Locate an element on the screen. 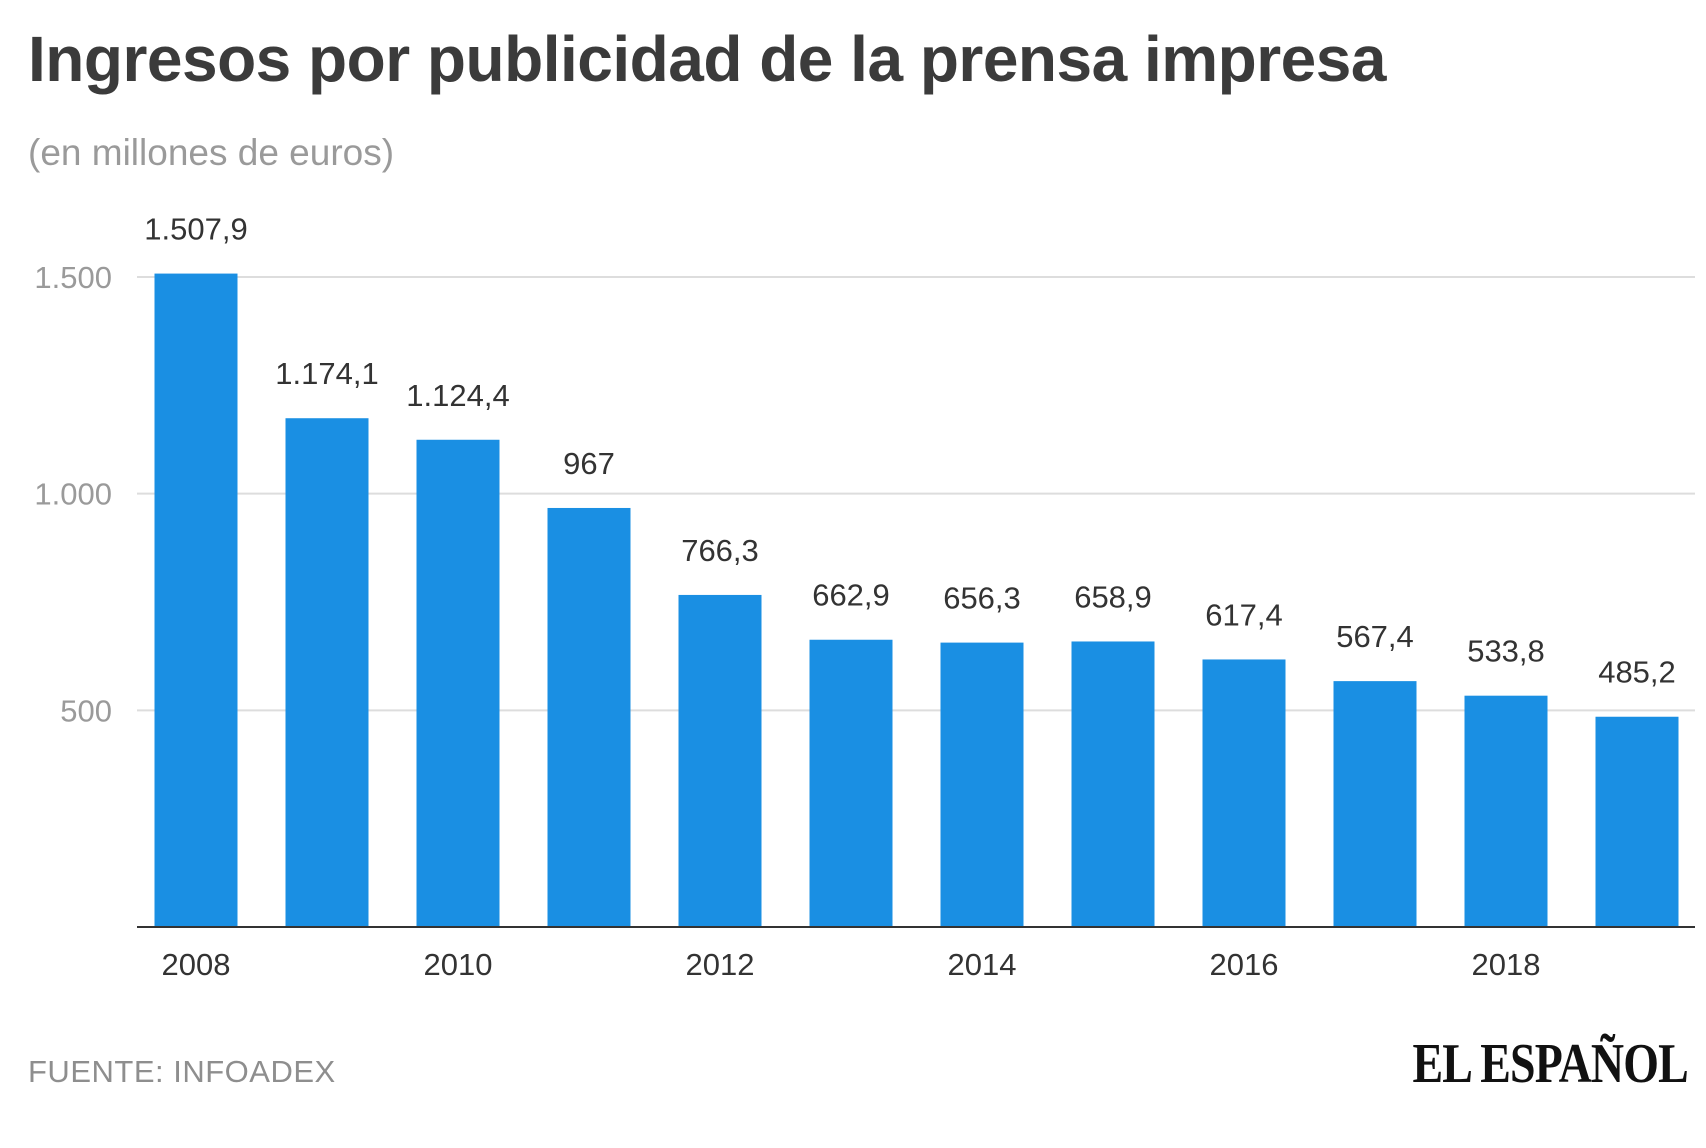 The height and width of the screenshot is (1148, 1706). data-label-2011: 967 is located at coordinates (589, 463).